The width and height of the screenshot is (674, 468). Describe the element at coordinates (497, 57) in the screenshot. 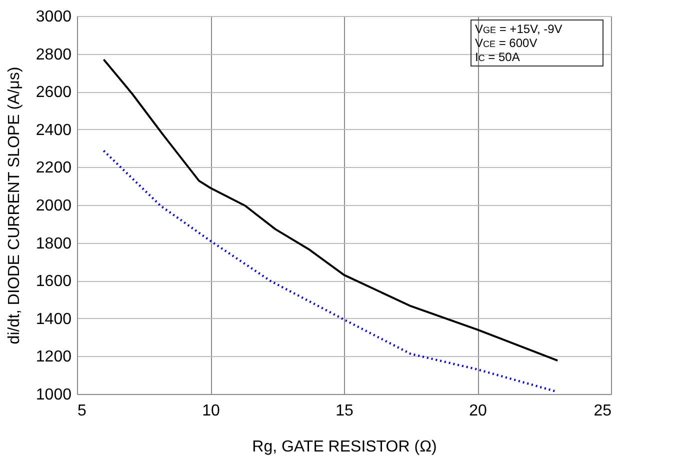

I see `annotation: IC = 50A` at that location.